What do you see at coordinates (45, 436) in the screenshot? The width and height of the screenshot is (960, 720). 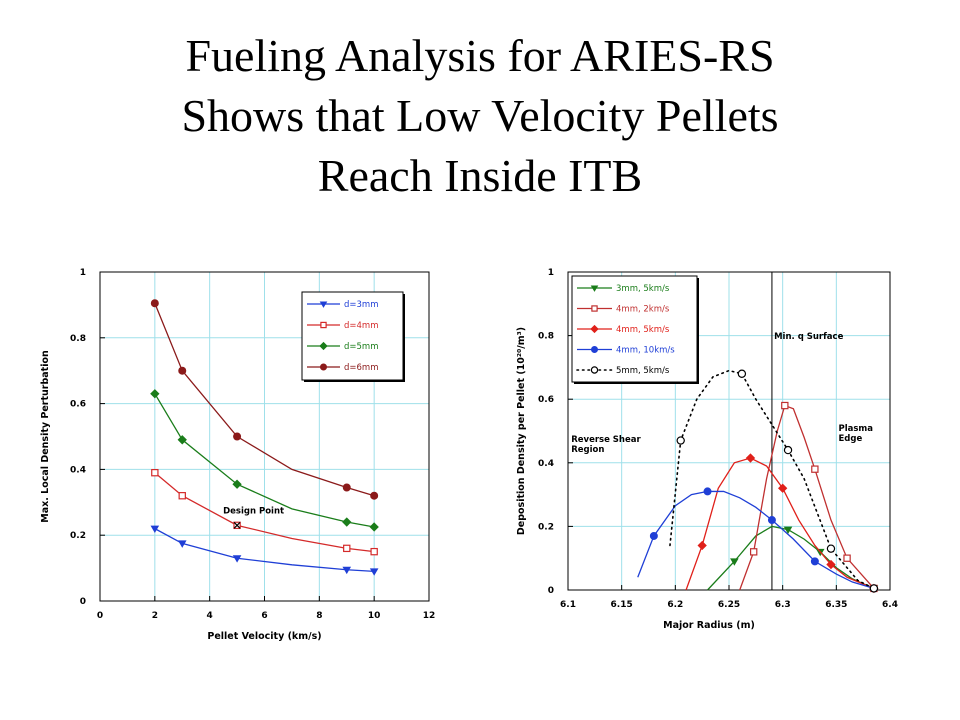 I see `y-axis-label: Max. Local Density Perturbation` at bounding box center [45, 436].